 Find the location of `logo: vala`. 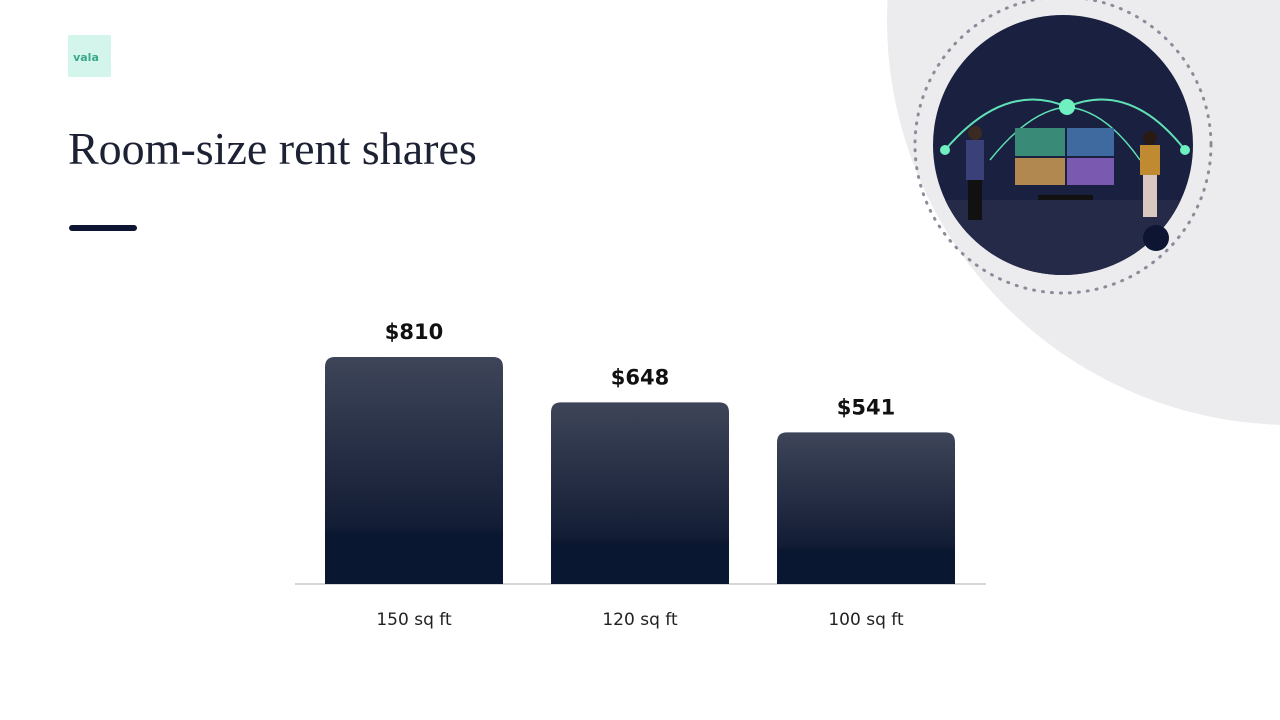

logo: vala is located at coordinates (86, 57).